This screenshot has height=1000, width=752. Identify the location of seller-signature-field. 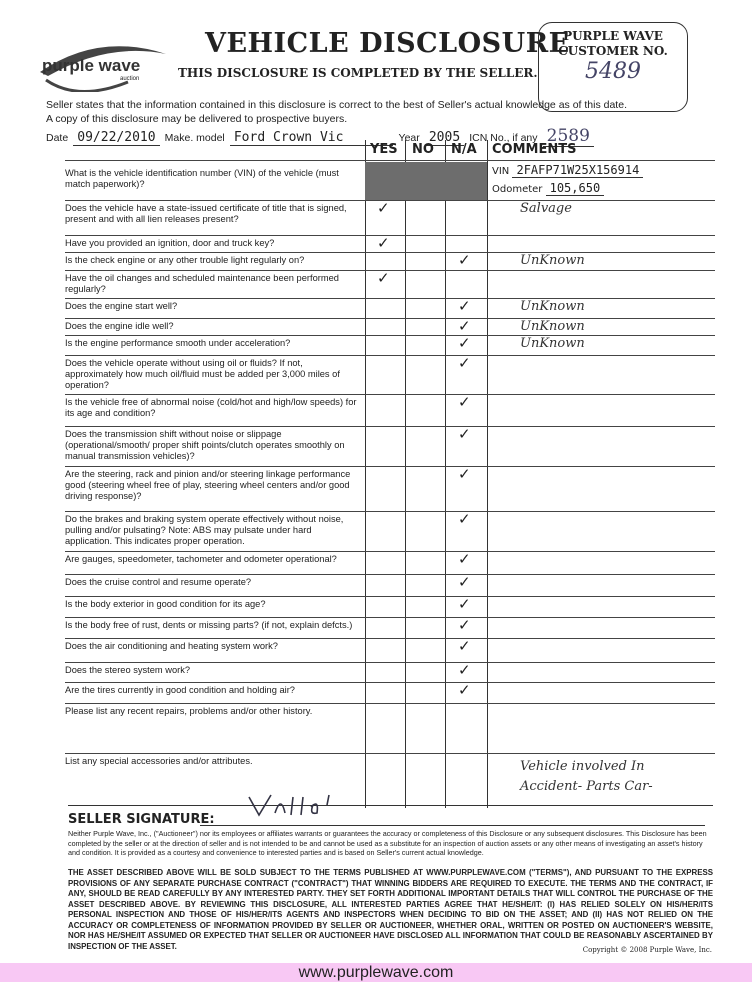
(452, 825).